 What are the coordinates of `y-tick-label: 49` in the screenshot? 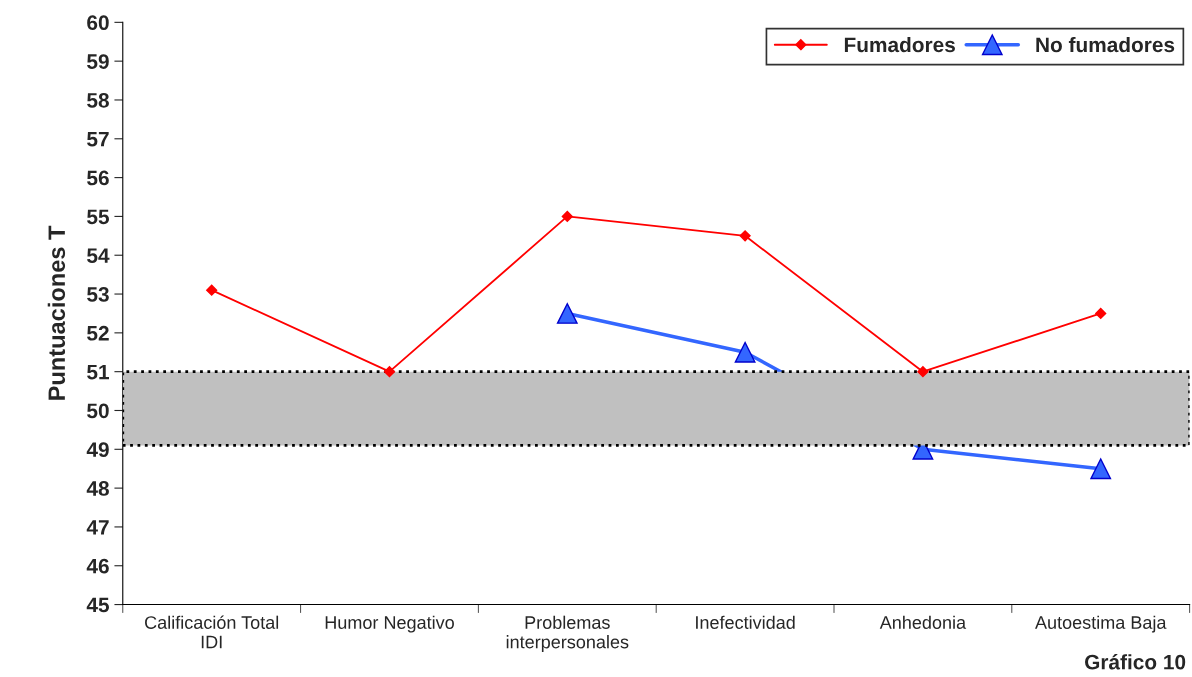 It's located at (97, 450).